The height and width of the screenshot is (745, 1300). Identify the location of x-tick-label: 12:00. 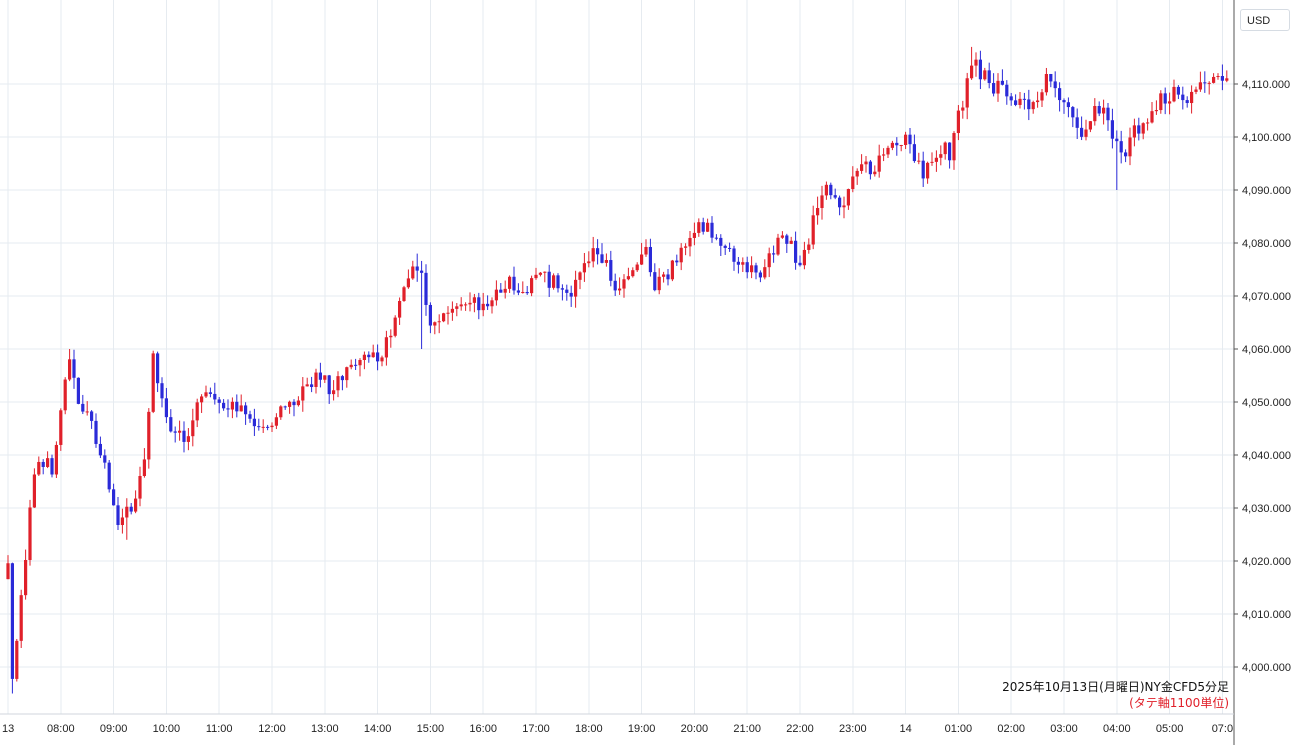
(272, 729).